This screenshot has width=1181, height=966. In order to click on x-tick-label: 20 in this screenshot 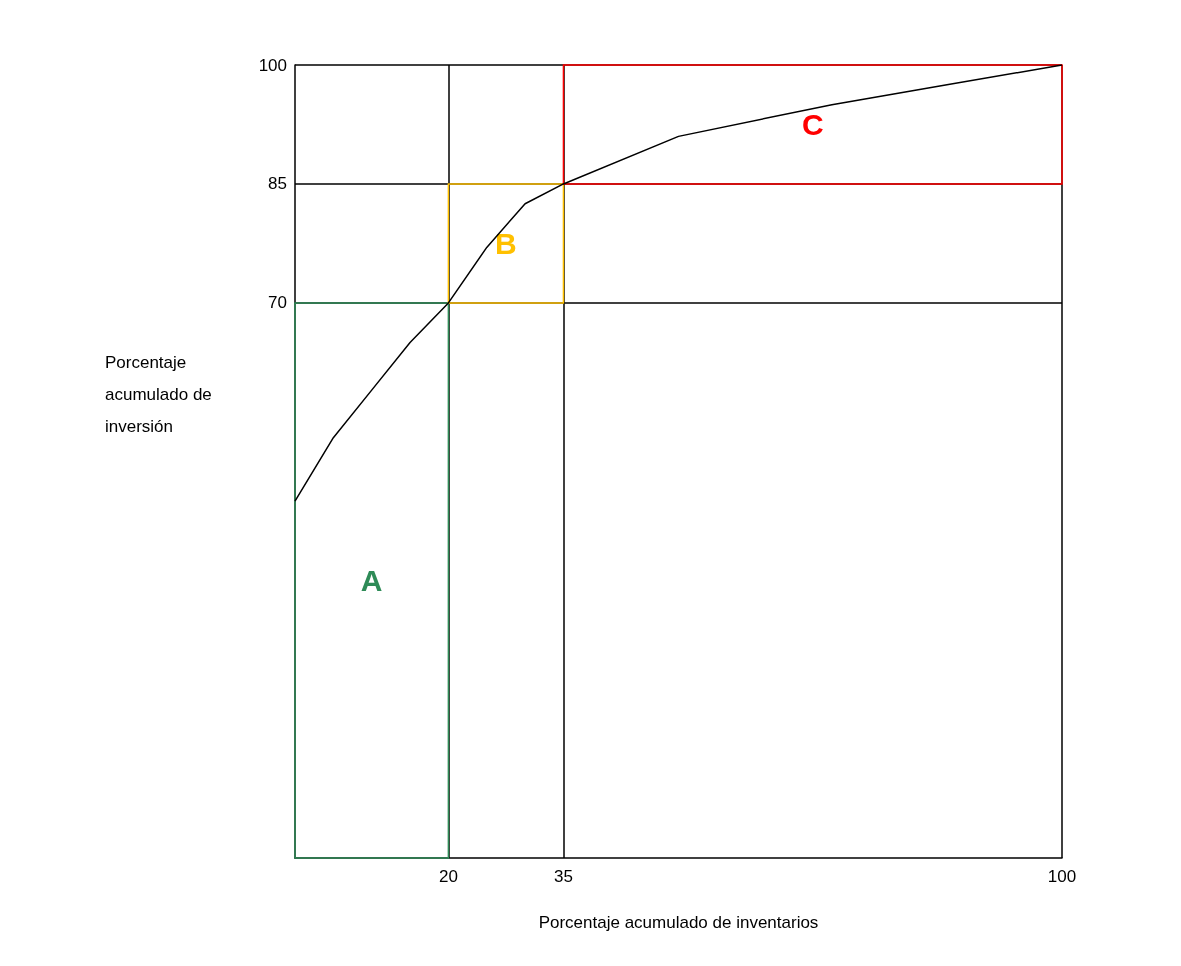, I will do `click(448, 876)`.